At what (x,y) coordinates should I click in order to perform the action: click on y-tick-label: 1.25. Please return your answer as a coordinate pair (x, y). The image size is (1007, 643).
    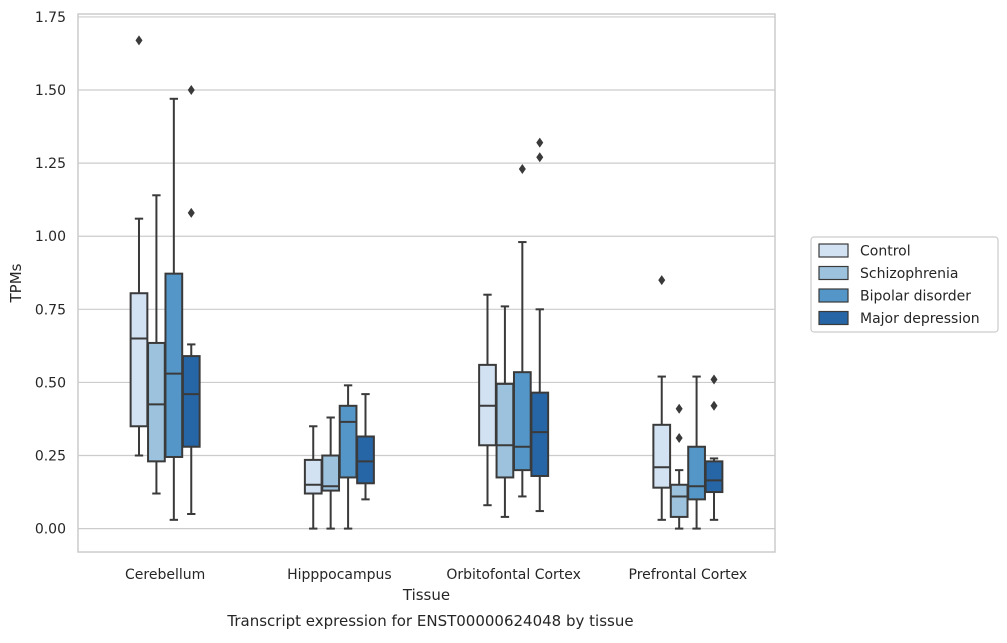
    Looking at the image, I should click on (50, 164).